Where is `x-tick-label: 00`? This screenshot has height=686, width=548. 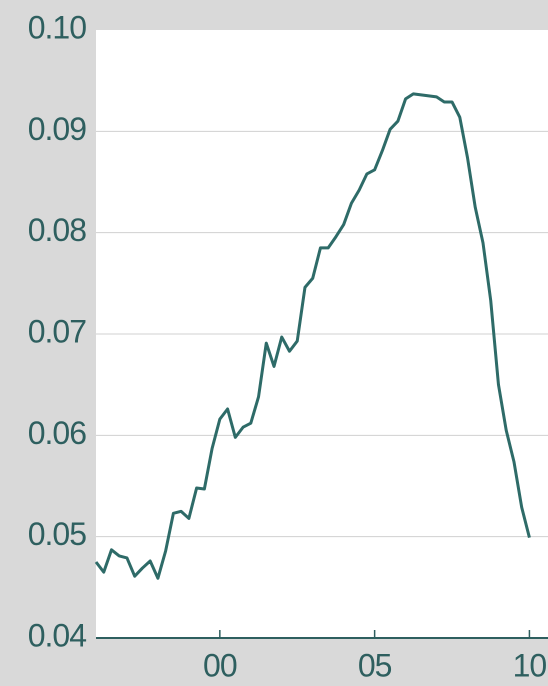 x-tick-label: 00 is located at coordinates (220, 665).